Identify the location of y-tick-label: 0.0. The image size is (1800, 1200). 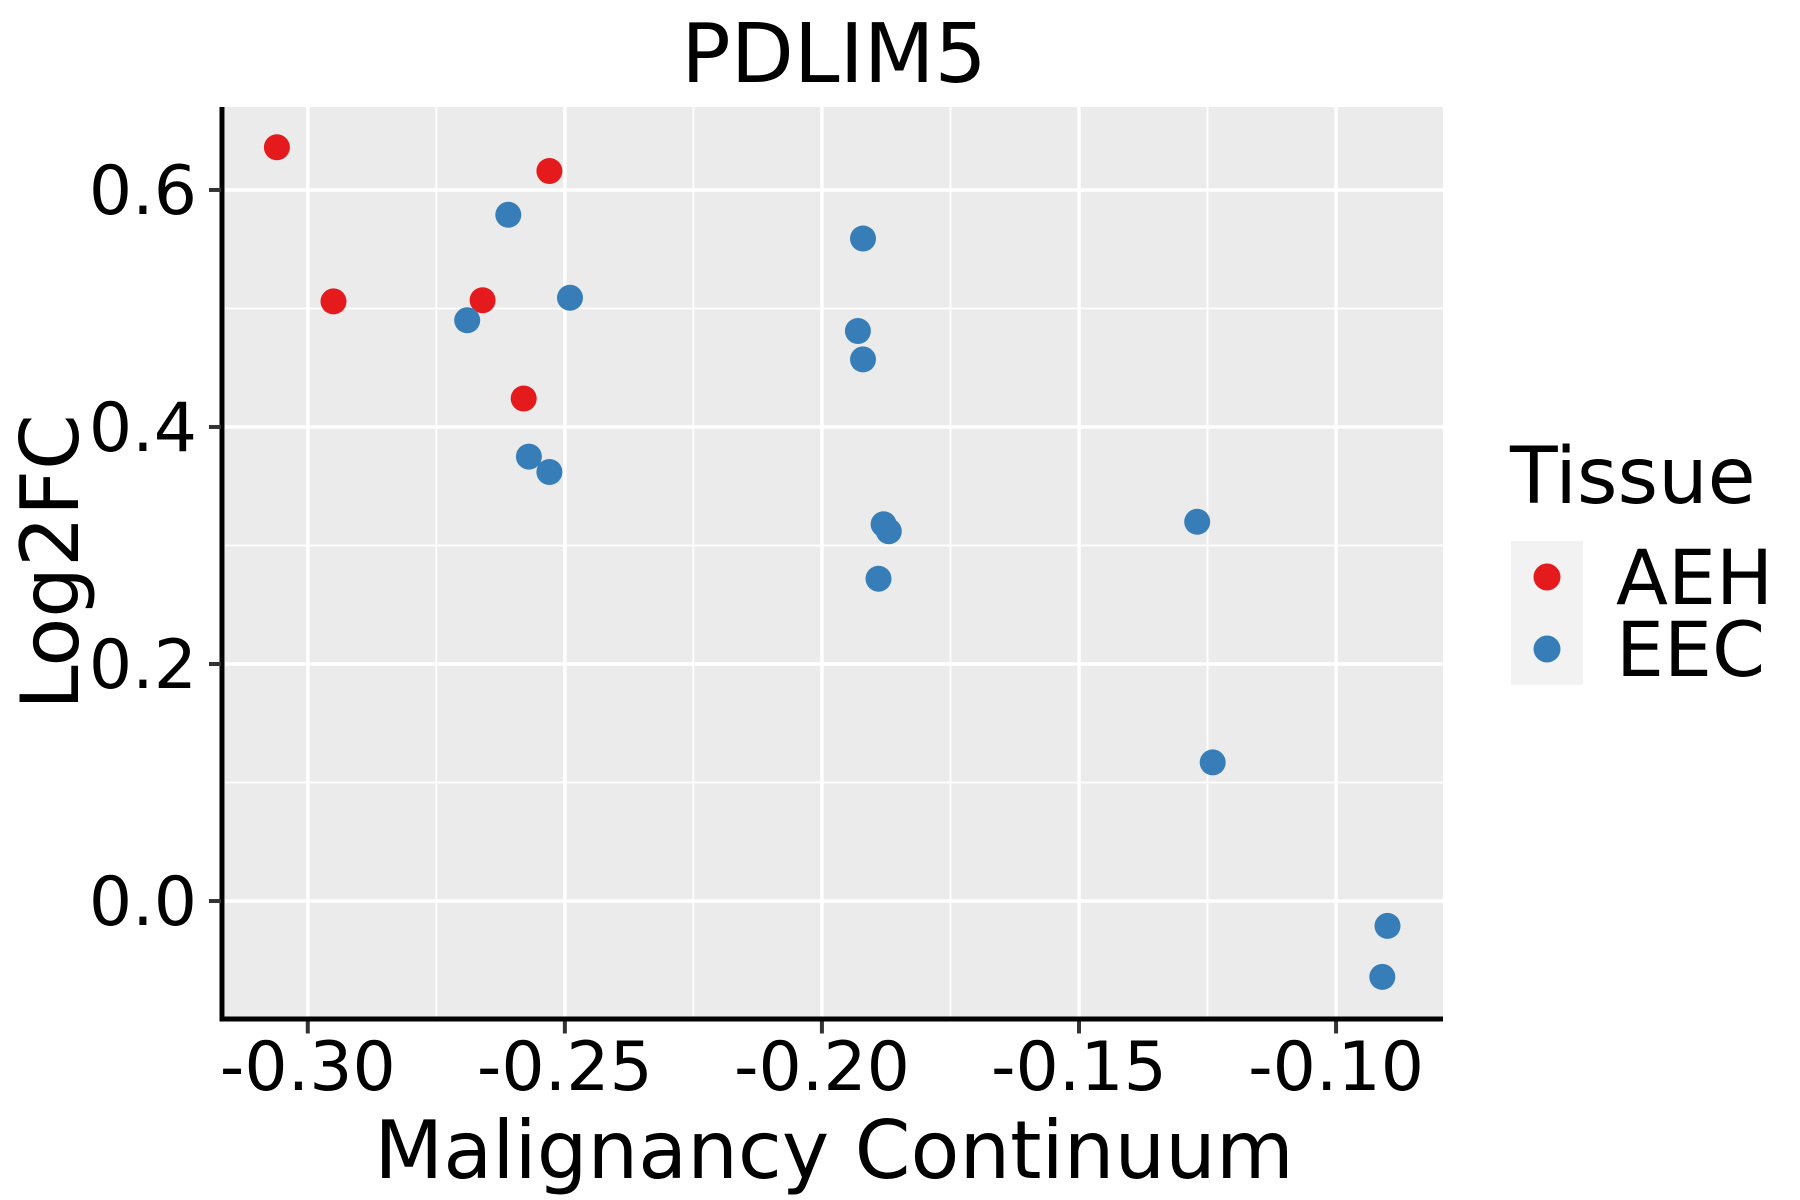
(143, 902).